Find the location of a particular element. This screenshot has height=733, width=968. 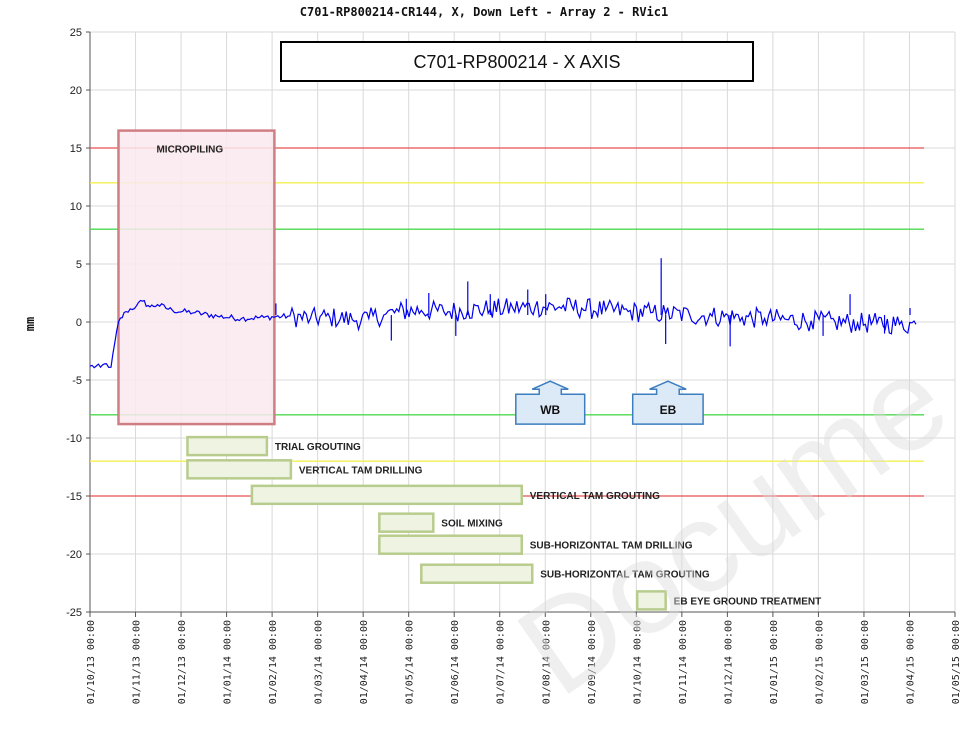

y-tick-label: 20 is located at coordinates (76, 91).